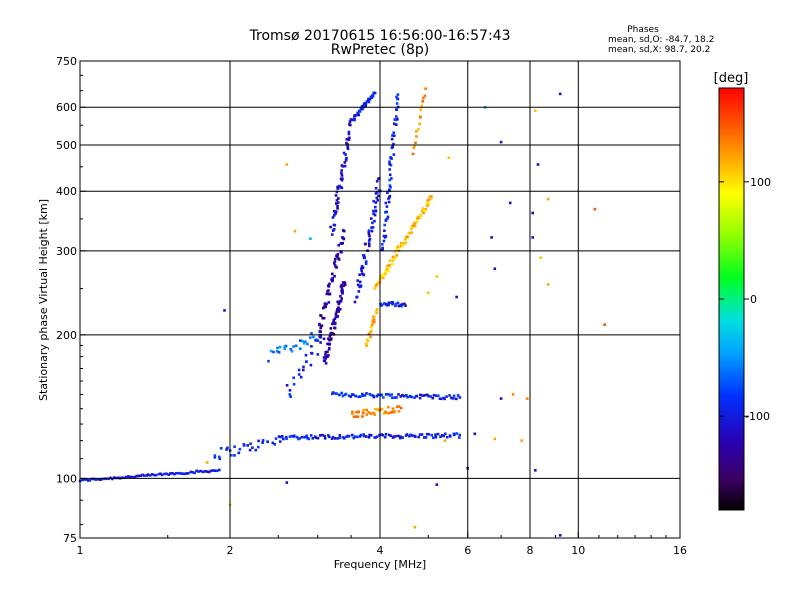 The image size is (800, 600). I want to click on x-tick-label: 2, so click(230, 550).